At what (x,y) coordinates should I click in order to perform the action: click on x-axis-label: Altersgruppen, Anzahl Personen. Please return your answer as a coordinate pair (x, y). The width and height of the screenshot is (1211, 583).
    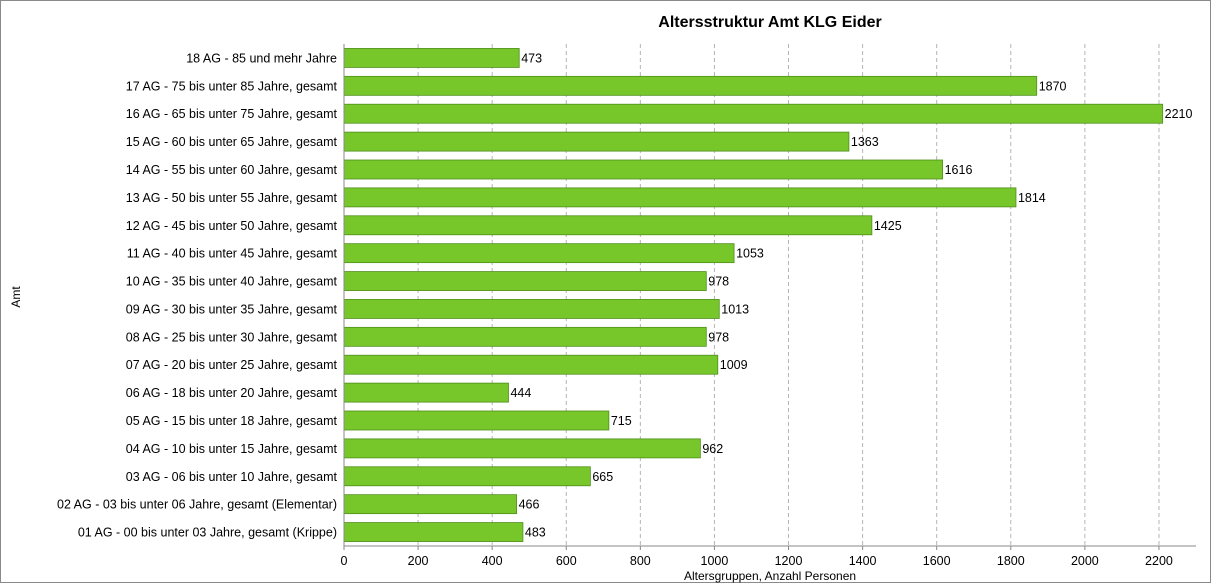
    Looking at the image, I should click on (770, 576).